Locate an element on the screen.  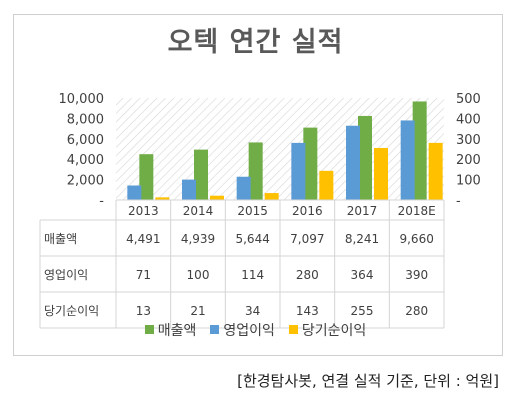
bar-매출액-2017 is located at coordinates (365, 157).